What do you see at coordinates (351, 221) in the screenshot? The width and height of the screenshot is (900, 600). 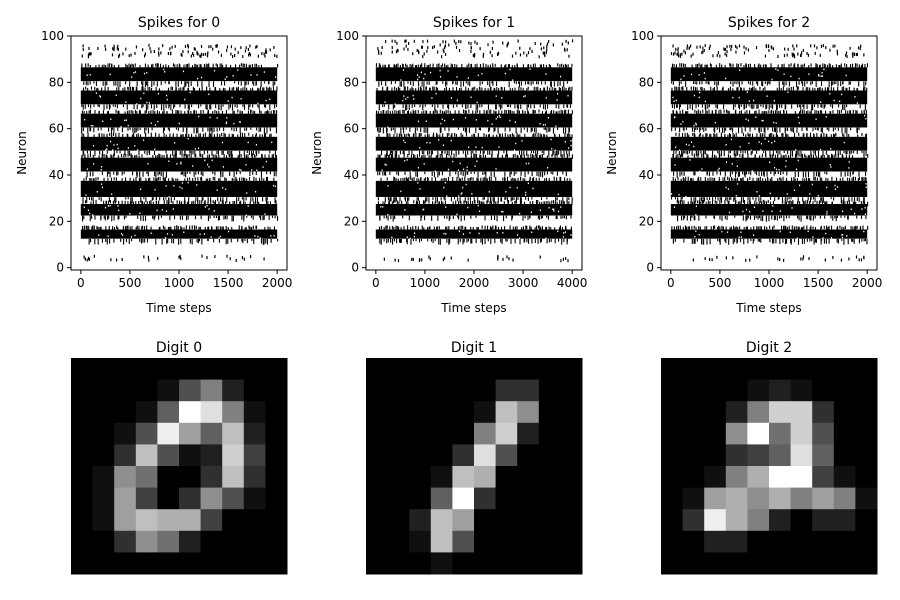 I see `y-tick-label: 20` at bounding box center [351, 221].